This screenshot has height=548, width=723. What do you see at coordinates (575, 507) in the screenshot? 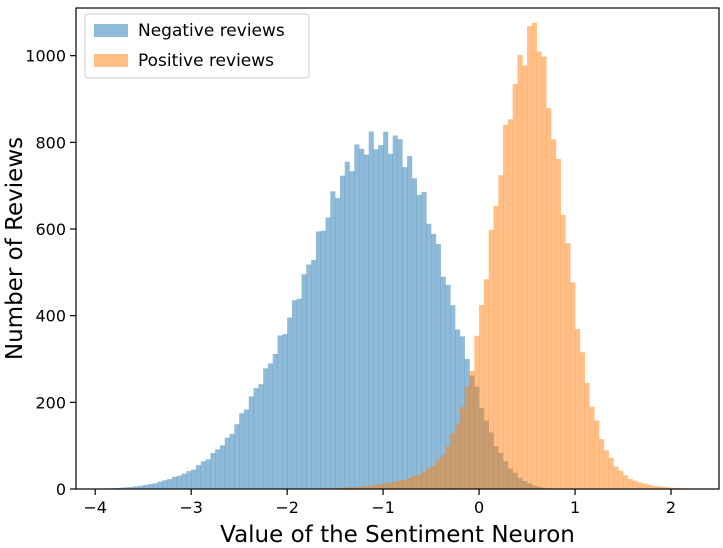
I see `x-tick-label: 1` at bounding box center [575, 507].